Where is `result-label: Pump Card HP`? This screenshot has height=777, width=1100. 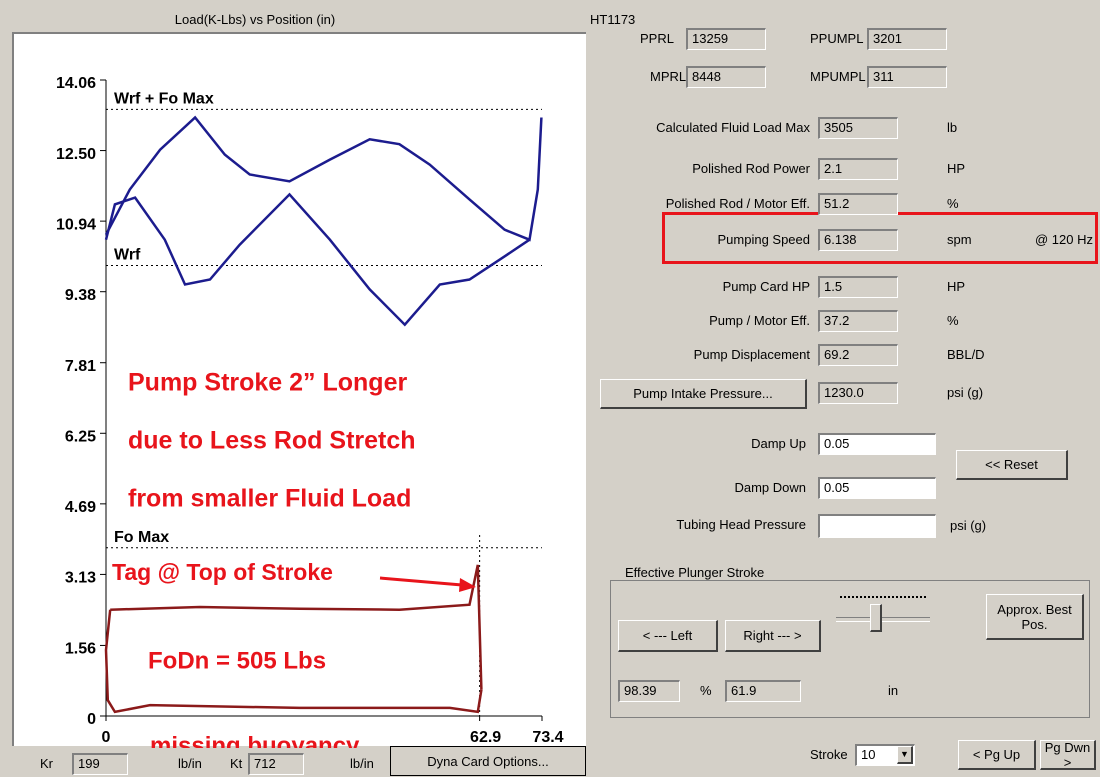 result-label: Pump Card HP is located at coordinates (766, 286).